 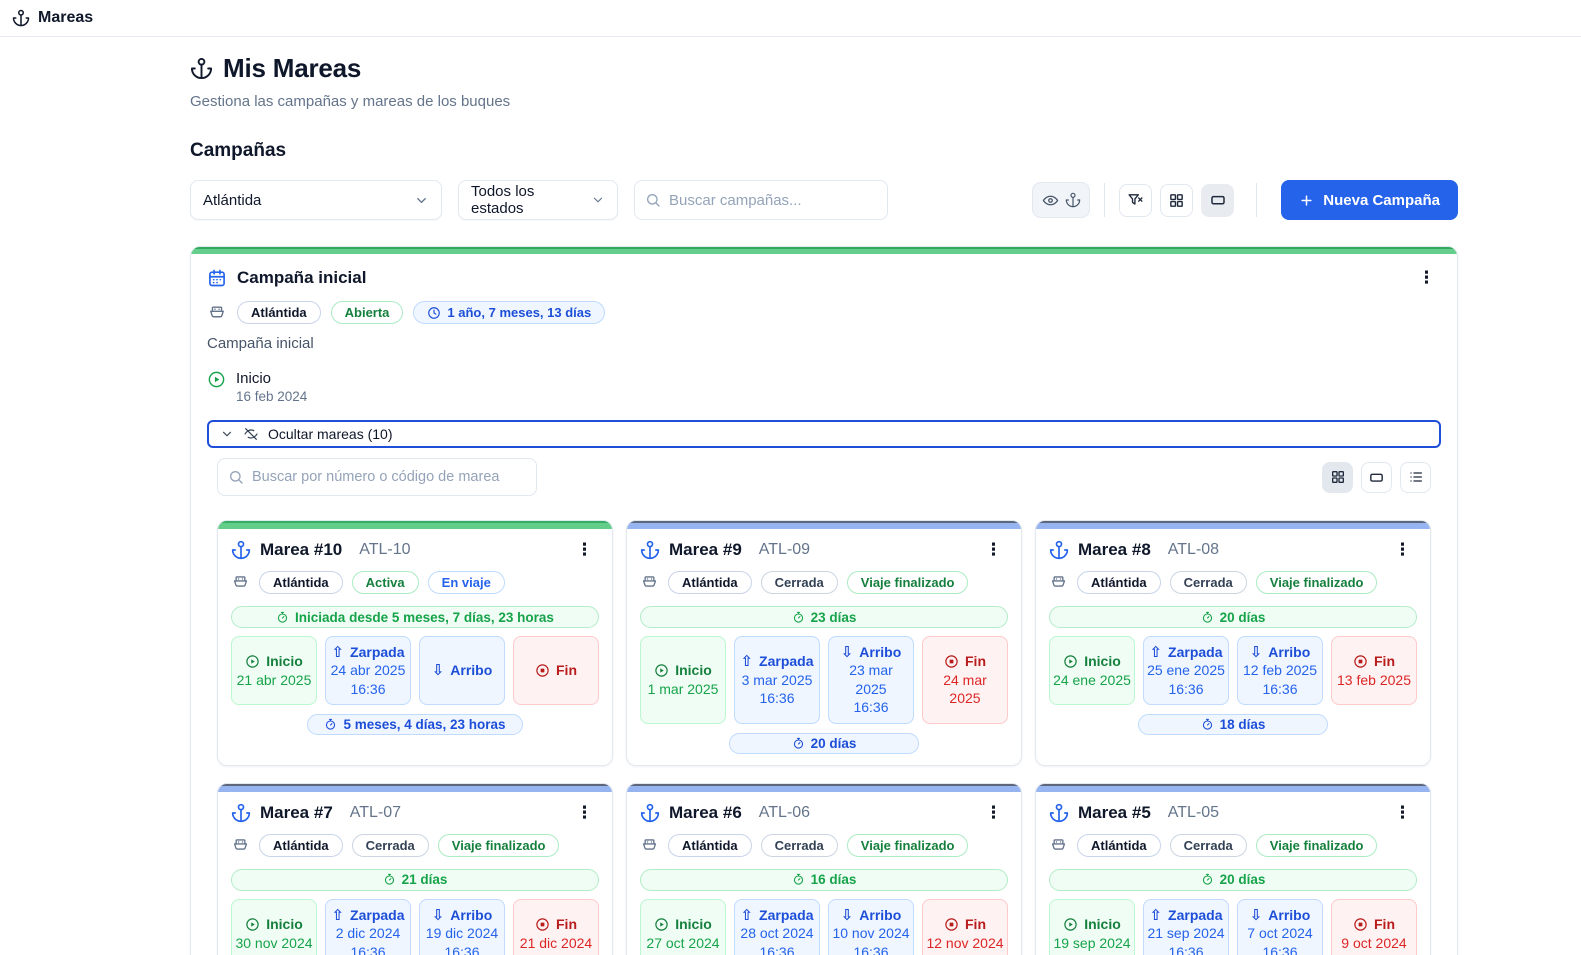 I want to click on stage-arribo: ⇩ Arribo 23 mar 2025 16:36, so click(x=871, y=680).